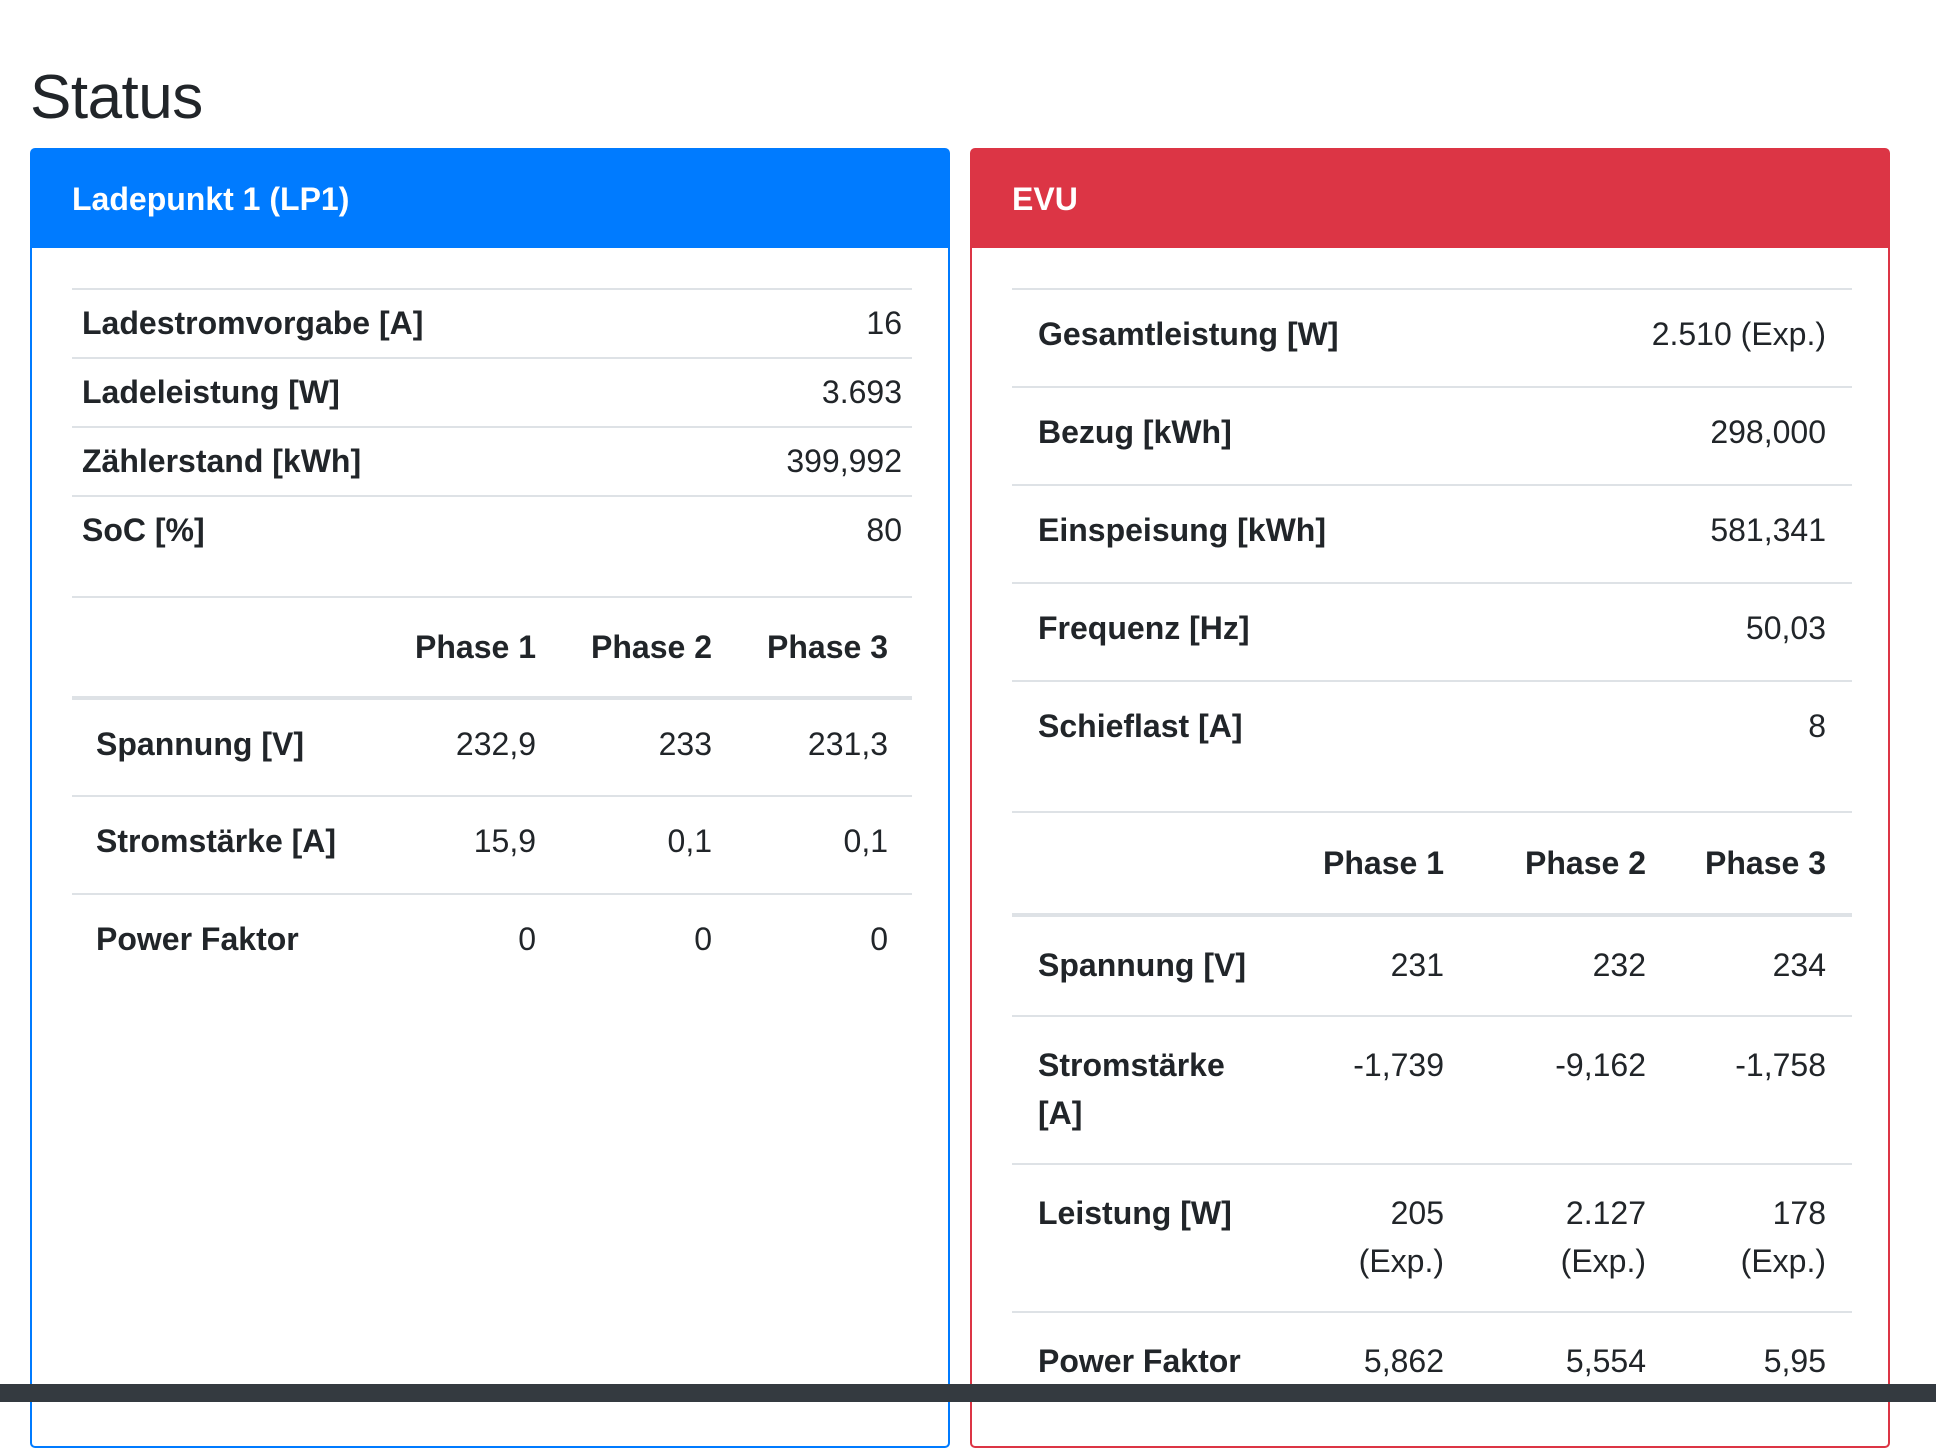  Describe the element at coordinates (1372, 1237) in the screenshot. I see `cell-value: 205 (Exp.)` at that location.